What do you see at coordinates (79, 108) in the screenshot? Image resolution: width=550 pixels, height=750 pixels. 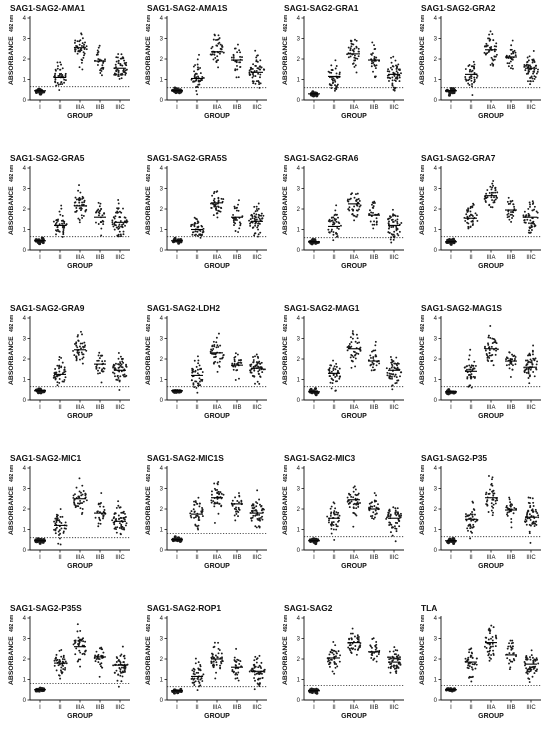 I see `x-tick-label: IIIA` at bounding box center [79, 108].